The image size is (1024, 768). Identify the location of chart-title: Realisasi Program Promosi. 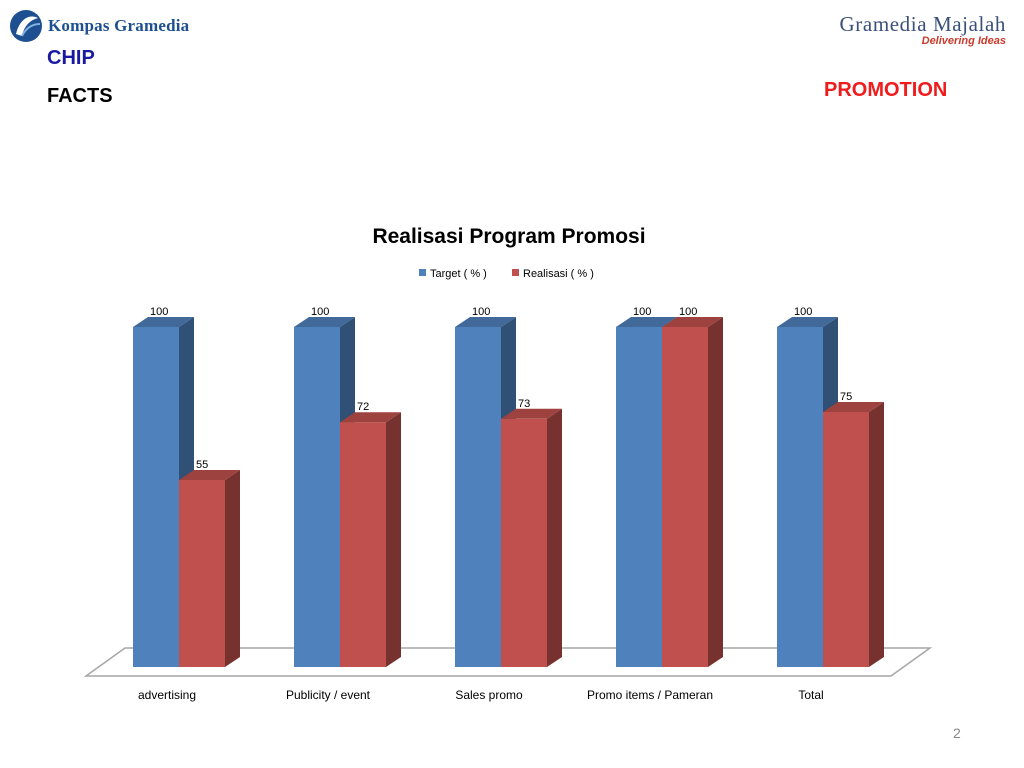
(508, 236).